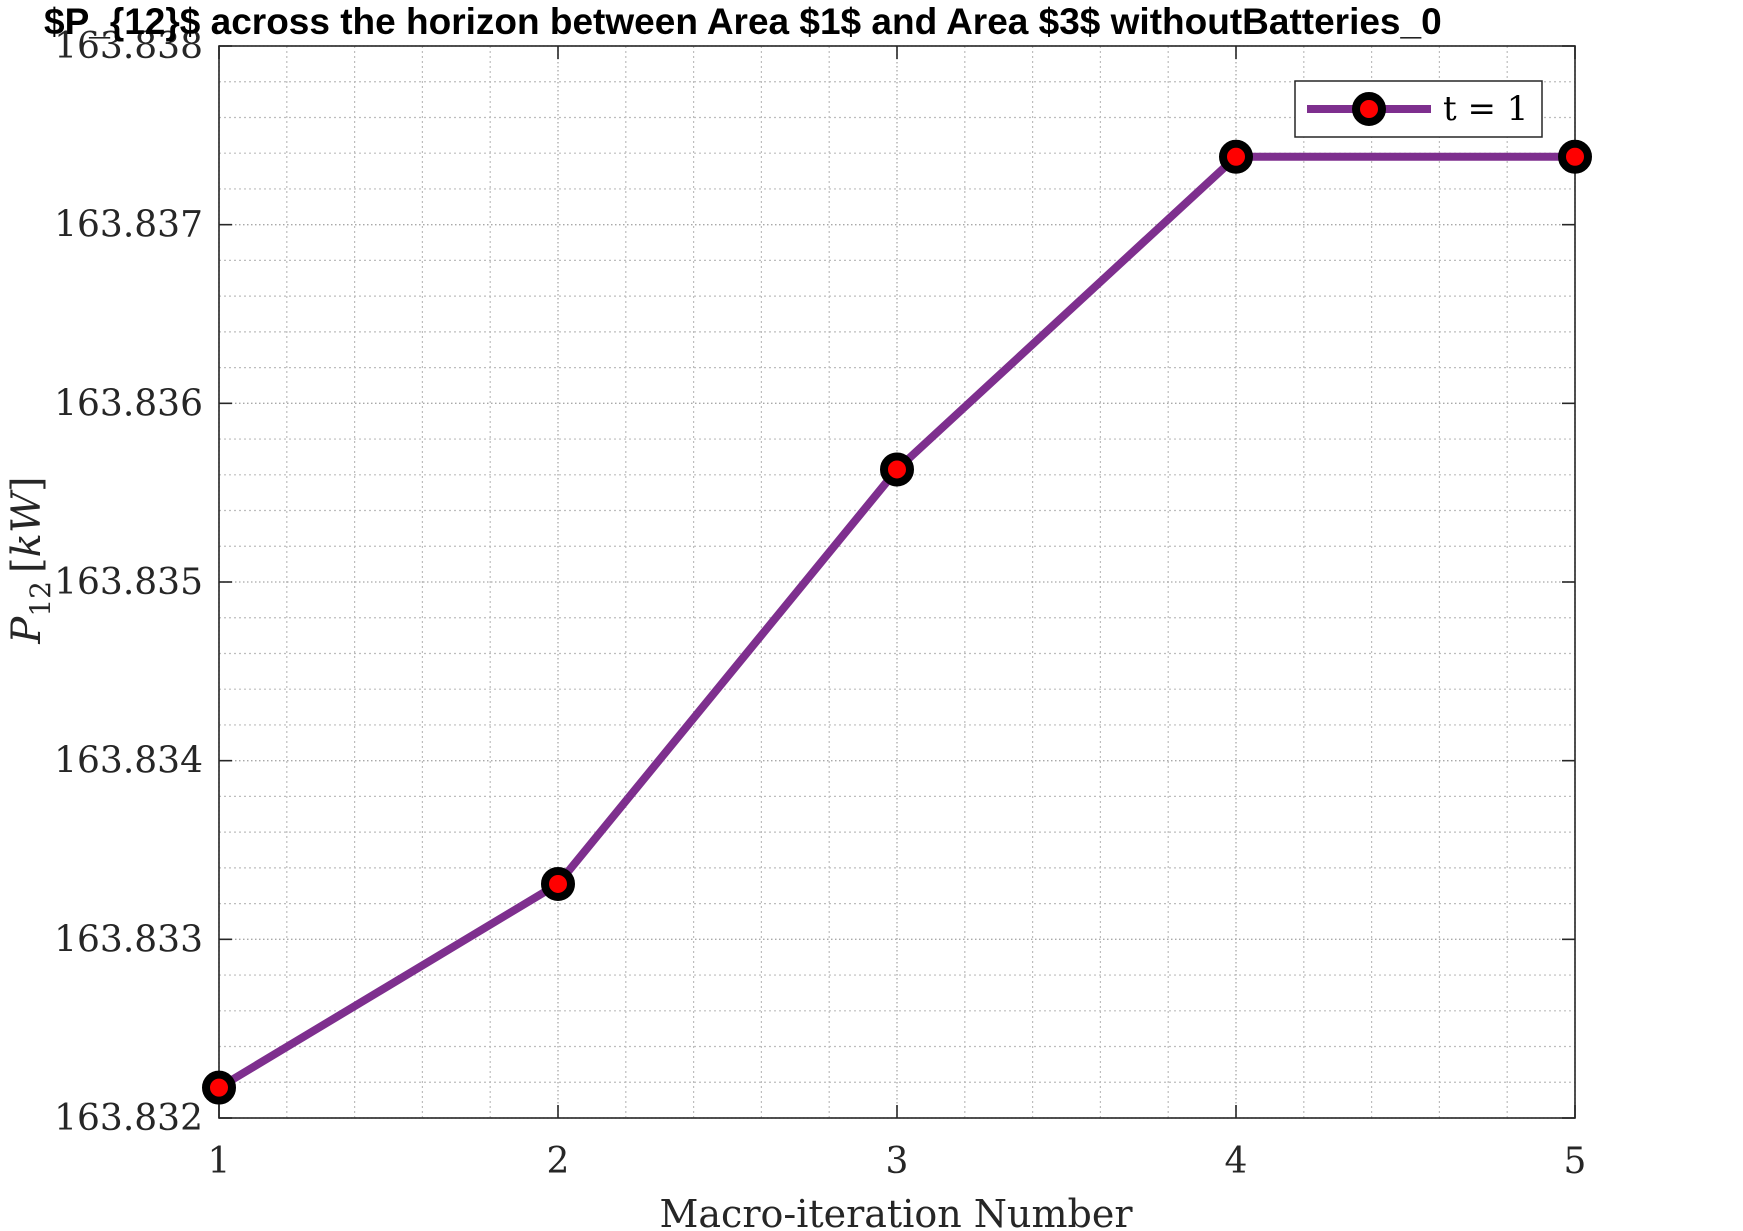 The height and width of the screenshot is (1231, 1743). Describe the element at coordinates (128, 46) in the screenshot. I see `y-tick-label: 163.838` at that location.